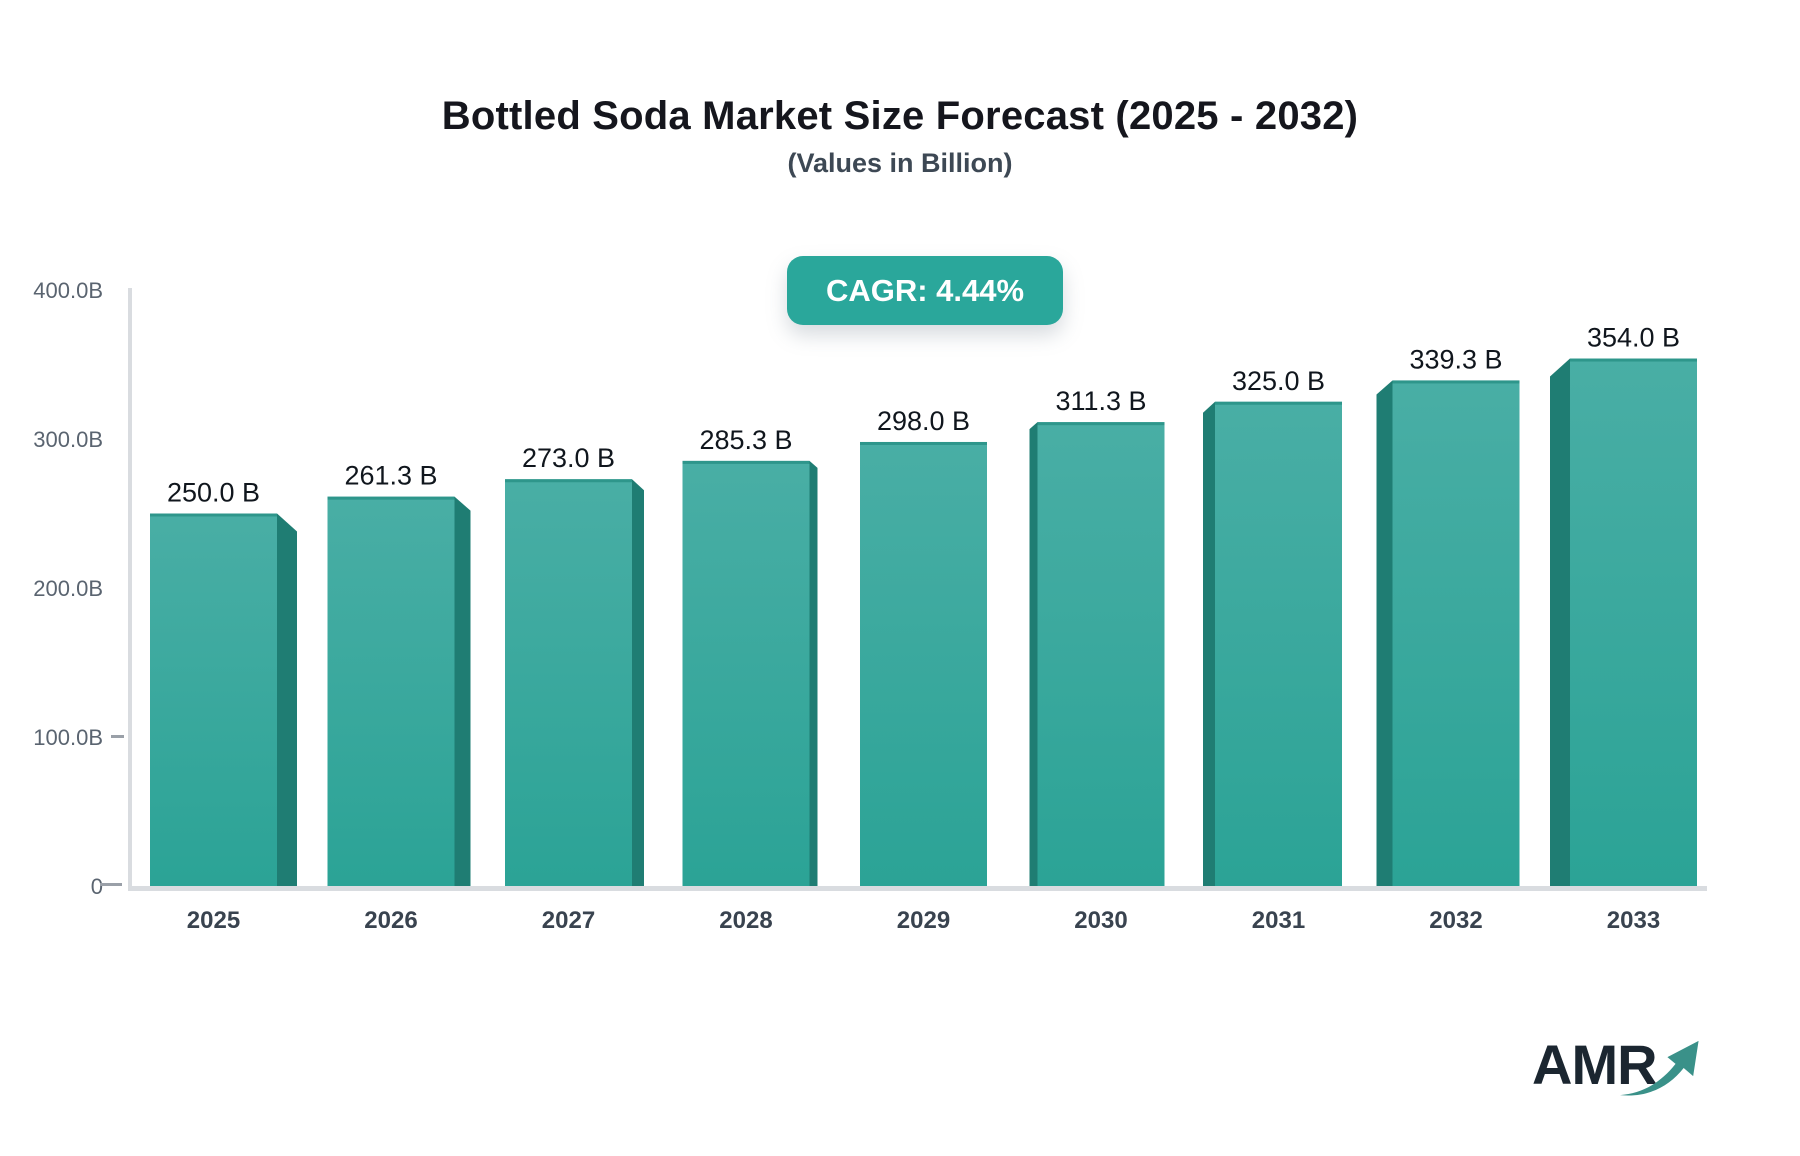  What do you see at coordinates (745, 440) in the screenshot?
I see `bar-value-label: 285.3 B` at bounding box center [745, 440].